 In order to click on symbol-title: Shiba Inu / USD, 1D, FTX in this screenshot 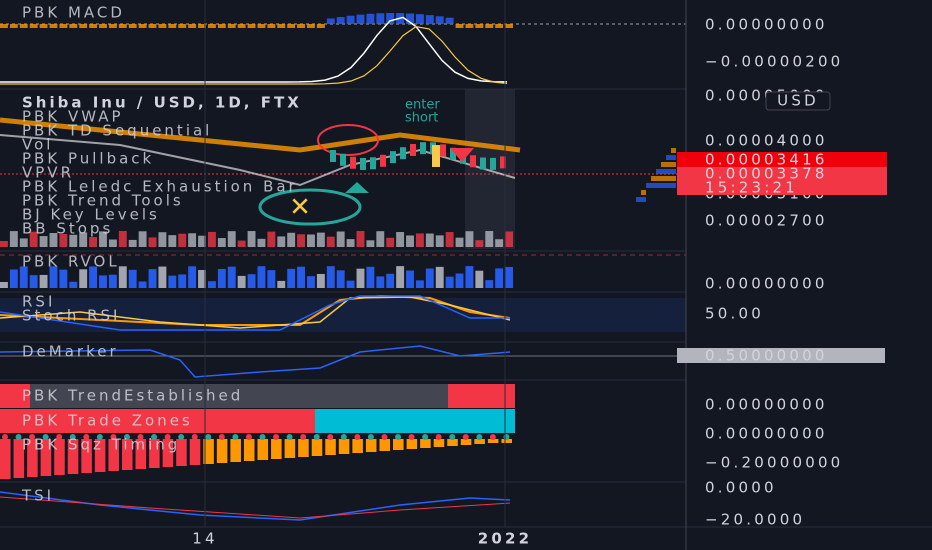, I will do `click(162, 103)`.